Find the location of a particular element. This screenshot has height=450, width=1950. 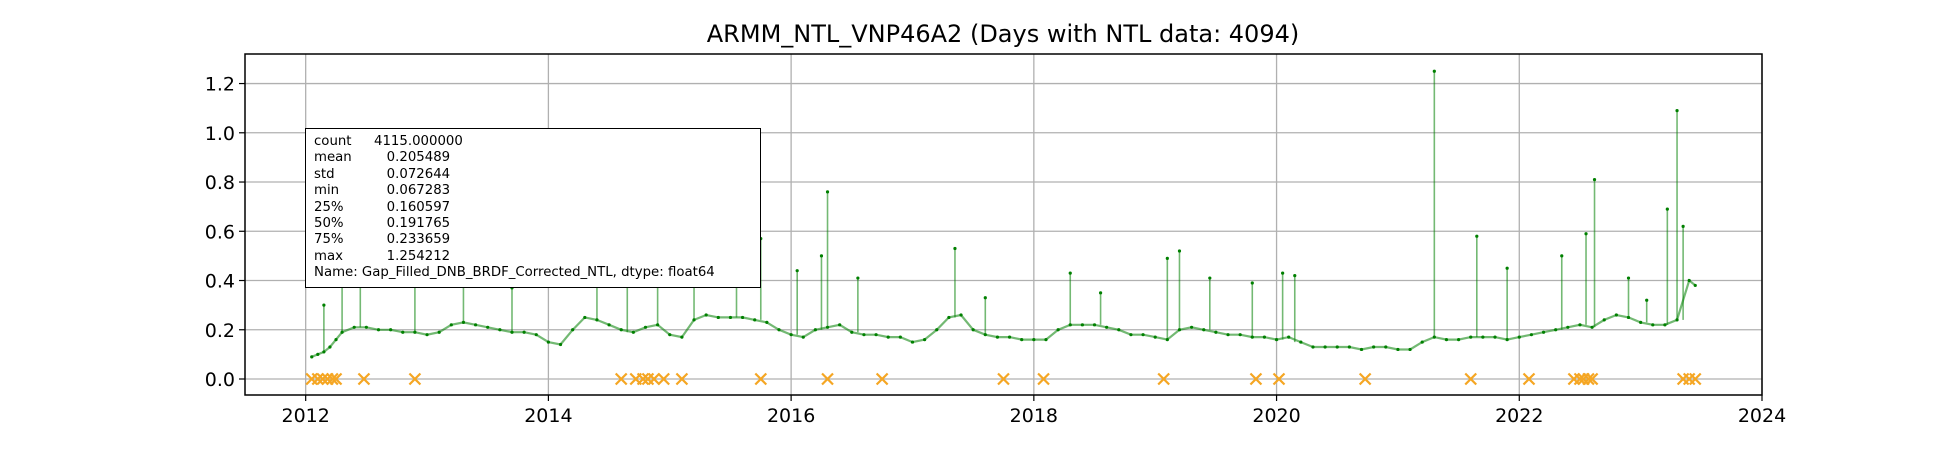

stats-key: count is located at coordinates (333, 141).